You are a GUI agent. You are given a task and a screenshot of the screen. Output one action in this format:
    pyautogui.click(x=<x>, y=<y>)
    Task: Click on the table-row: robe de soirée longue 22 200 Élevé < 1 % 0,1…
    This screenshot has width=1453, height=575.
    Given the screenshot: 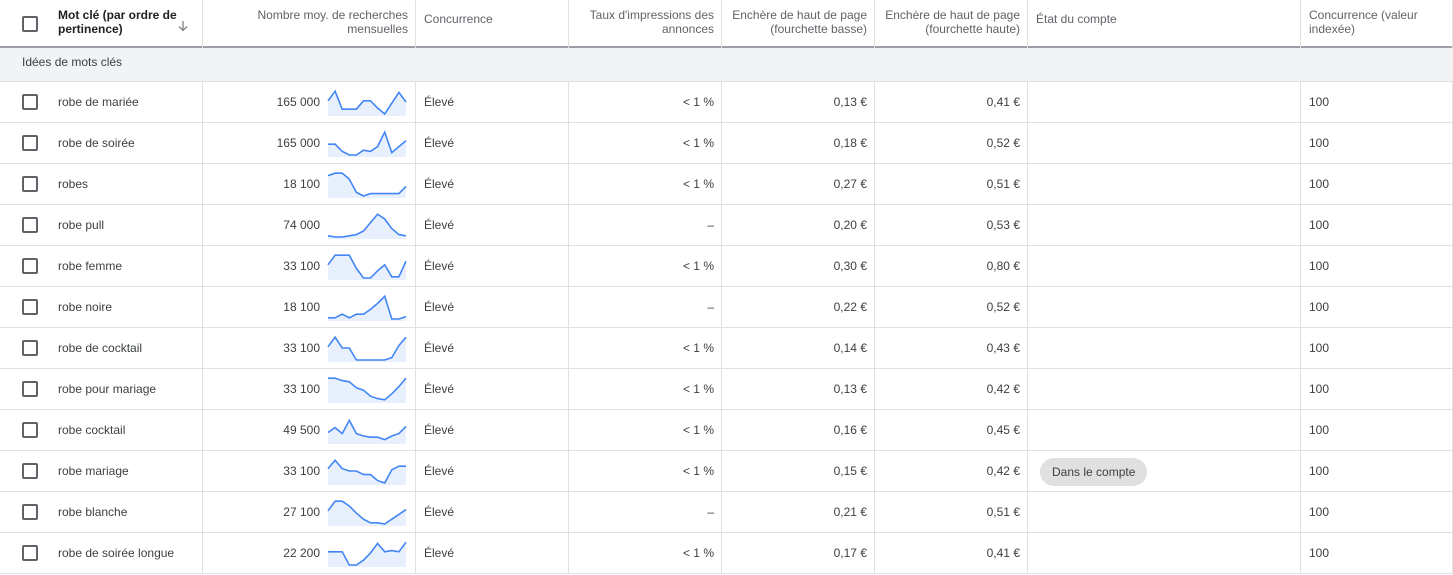 What is the action you would take?
    pyautogui.click(x=726, y=553)
    